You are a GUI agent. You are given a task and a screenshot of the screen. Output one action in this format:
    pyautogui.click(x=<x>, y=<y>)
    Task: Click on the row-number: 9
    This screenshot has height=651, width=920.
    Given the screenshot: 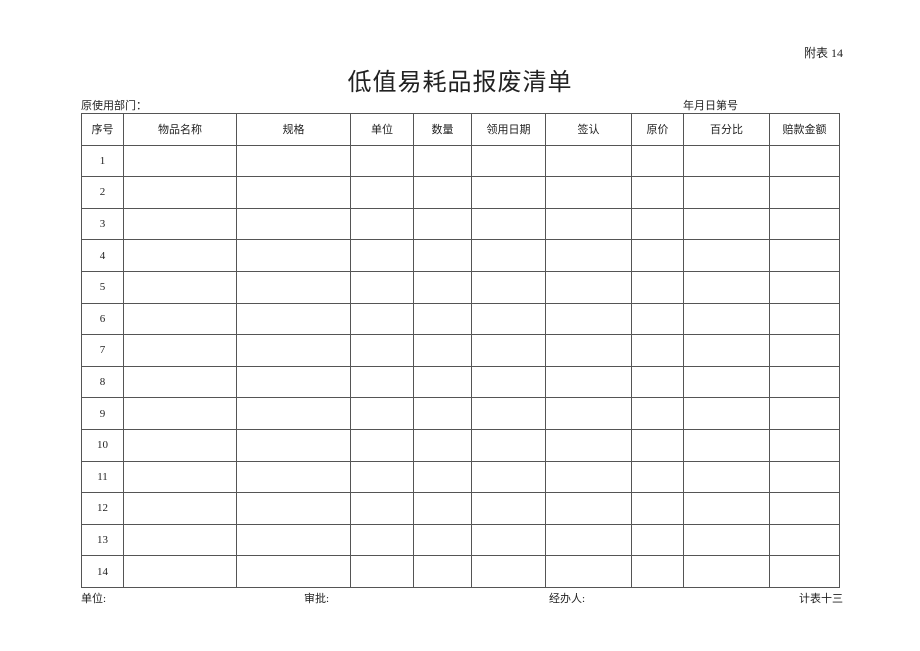 What is the action you would take?
    pyautogui.click(x=102, y=413)
    